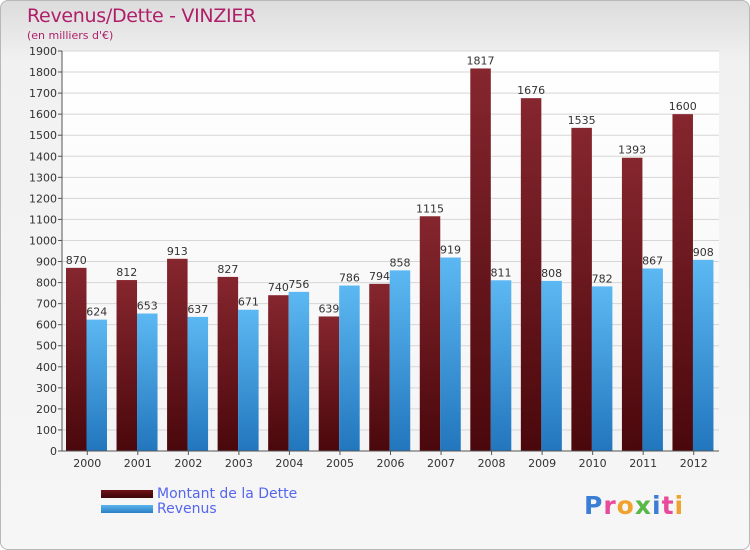  I want to click on data-label-revenue: 919, so click(450, 250).